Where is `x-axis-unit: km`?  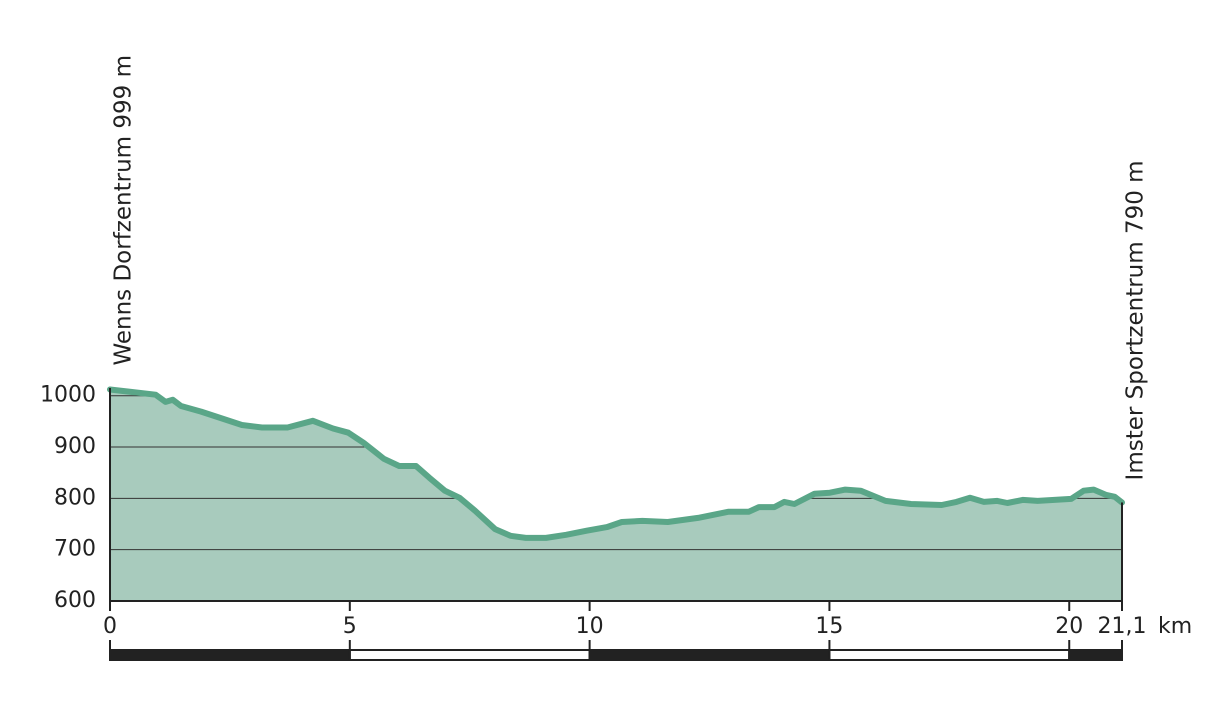
x-axis-unit: km is located at coordinates (1175, 626).